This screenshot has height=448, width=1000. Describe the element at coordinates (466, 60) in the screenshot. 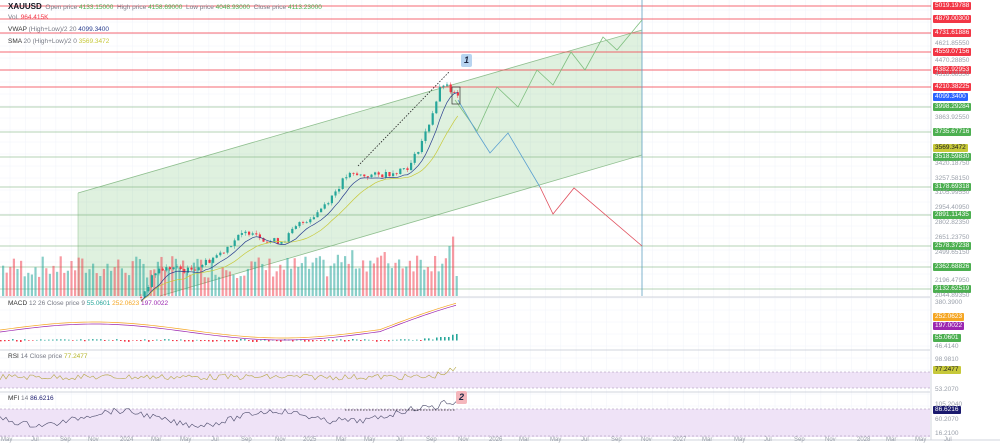

I see `annotation-label-1: 1` at that location.